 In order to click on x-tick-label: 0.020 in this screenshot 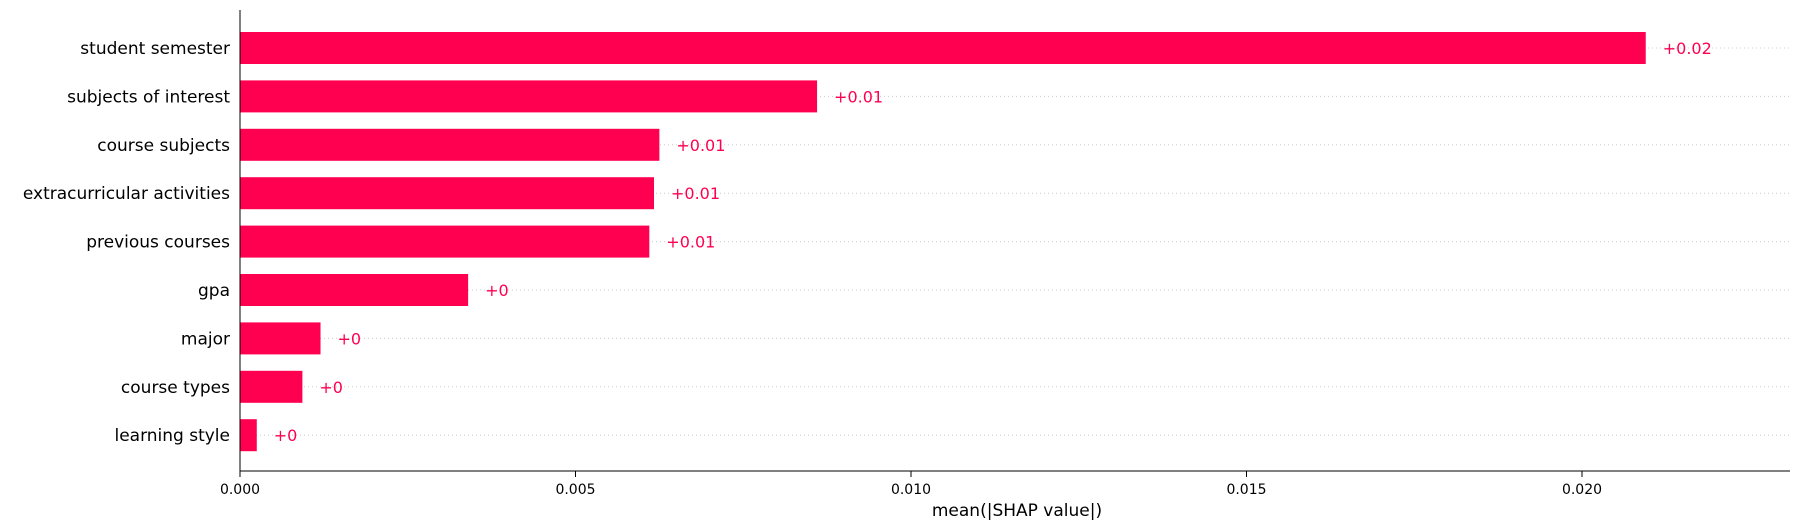, I will do `click(1582, 490)`.